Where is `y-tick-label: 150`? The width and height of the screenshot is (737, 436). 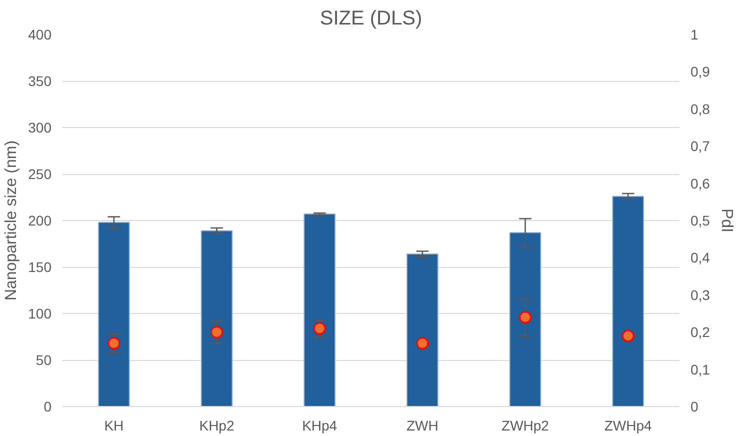 y-tick-label: 150 is located at coordinates (40, 267).